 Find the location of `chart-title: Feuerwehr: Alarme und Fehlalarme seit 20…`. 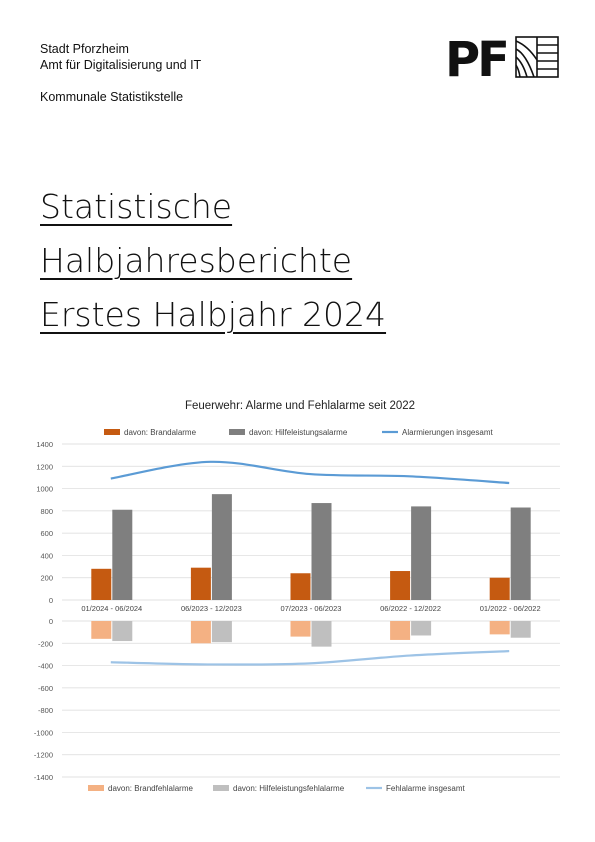

chart-title: Feuerwehr: Alarme und Fehlalarme seit 20… is located at coordinates (300, 406).